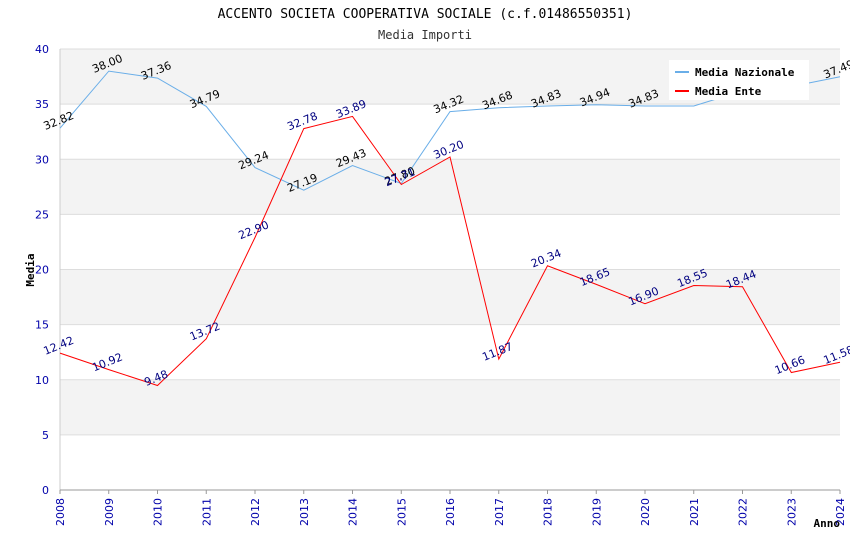 This screenshot has width=850, height=550. I want to click on x-tick-label: 2011, so click(206, 512).